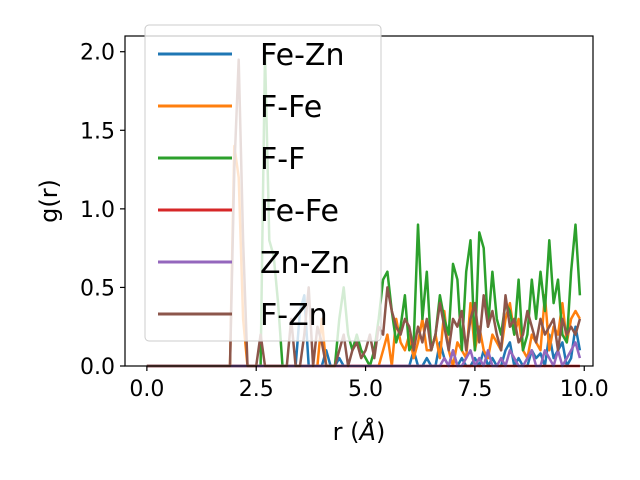 This screenshot has height=480, width=640. What do you see at coordinates (305, 263) in the screenshot?
I see `legend-label: Zn-Zn` at bounding box center [305, 263].